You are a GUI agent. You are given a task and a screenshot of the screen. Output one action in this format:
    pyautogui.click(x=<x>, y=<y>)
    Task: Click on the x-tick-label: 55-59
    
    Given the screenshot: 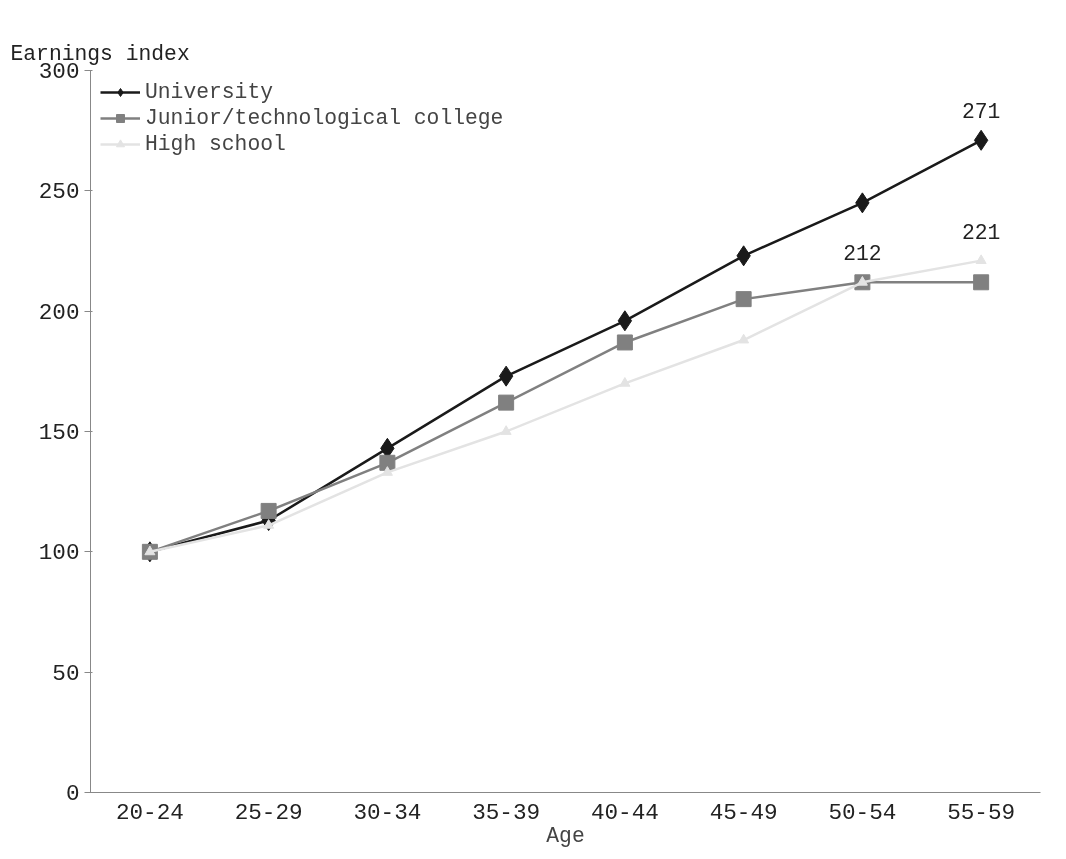 What is the action you would take?
    pyautogui.click(x=981, y=812)
    